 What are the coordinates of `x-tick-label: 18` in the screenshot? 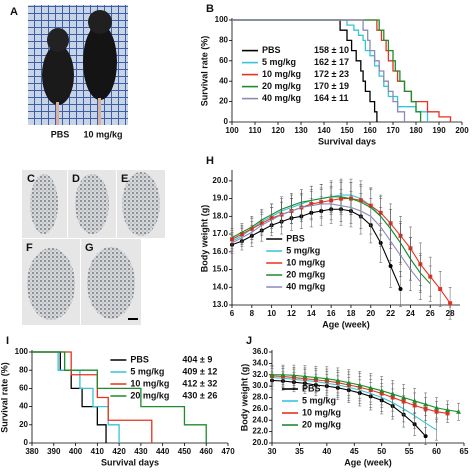 It's located at (351, 313).